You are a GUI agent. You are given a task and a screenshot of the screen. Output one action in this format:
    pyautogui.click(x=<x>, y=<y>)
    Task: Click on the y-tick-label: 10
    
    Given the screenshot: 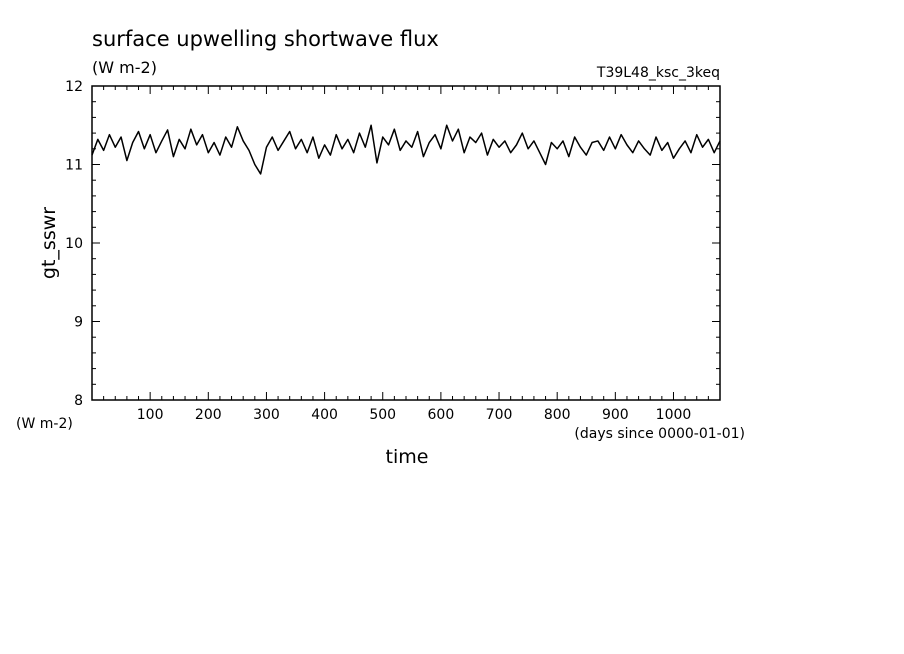 What is the action you would take?
    pyautogui.click(x=74, y=244)
    